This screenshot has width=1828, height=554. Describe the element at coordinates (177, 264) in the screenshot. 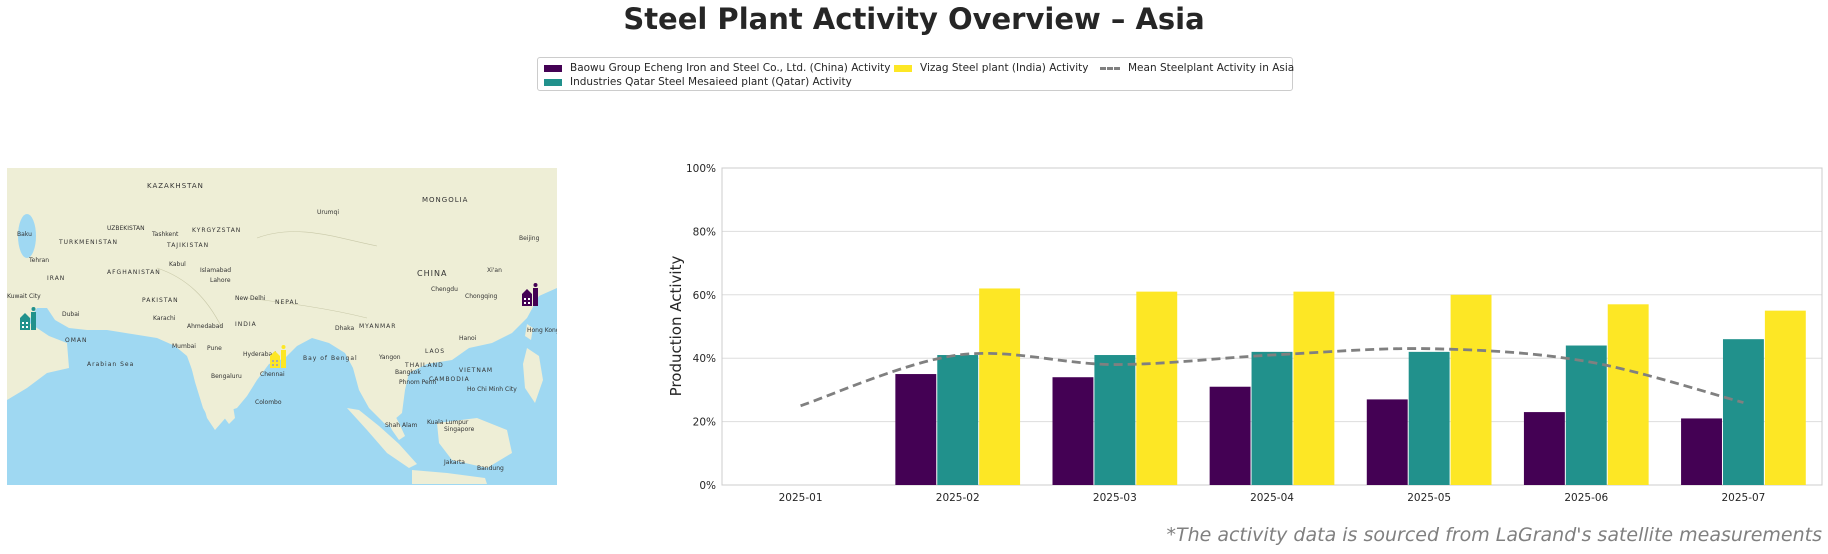

I see `map-place-label: Kabul` at that location.